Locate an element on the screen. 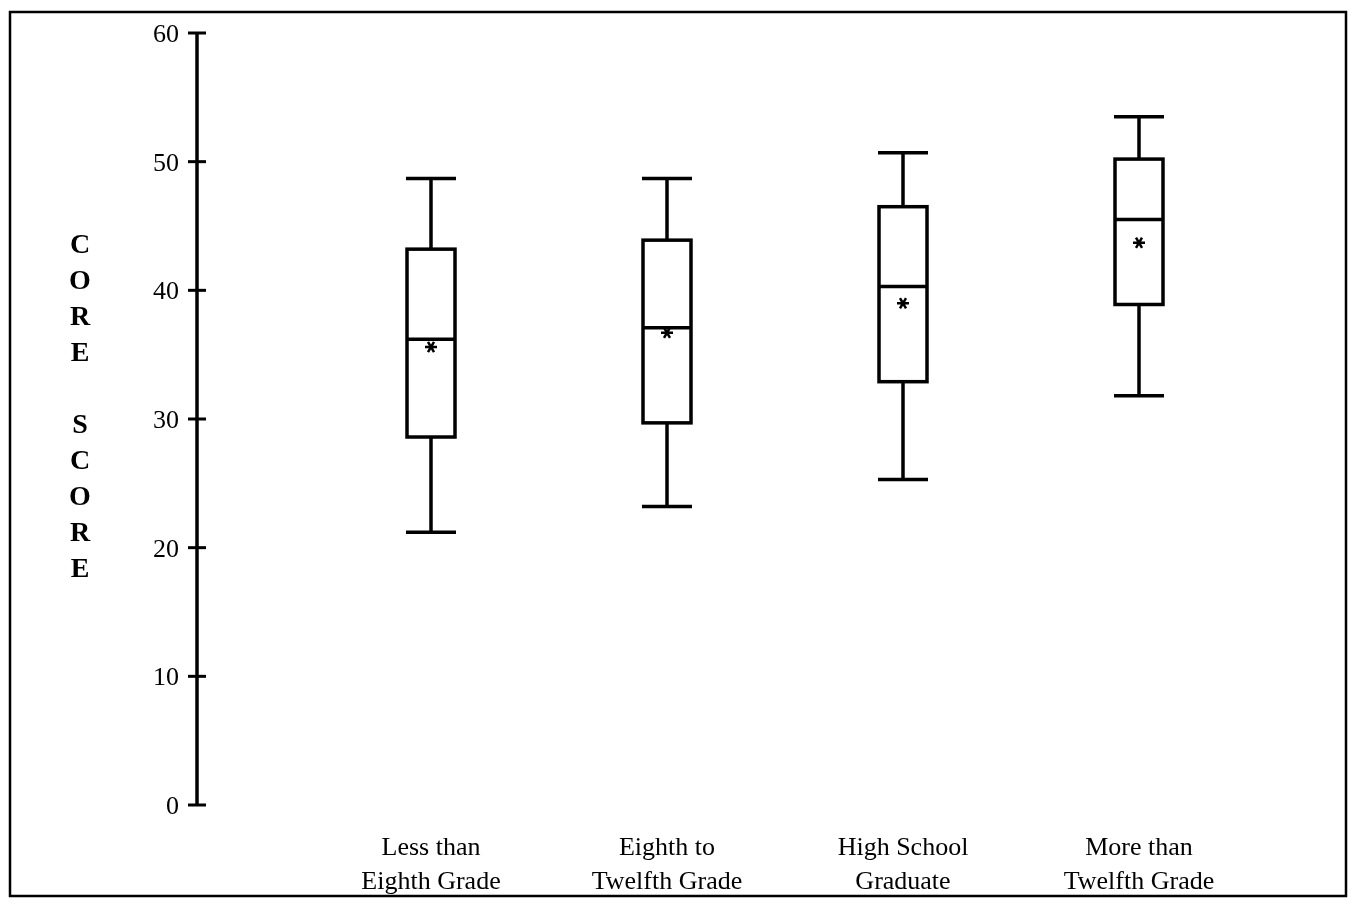 The width and height of the screenshot is (1356, 906). x-tick-label: More than Twelfth Grade is located at coordinates (1139, 863).